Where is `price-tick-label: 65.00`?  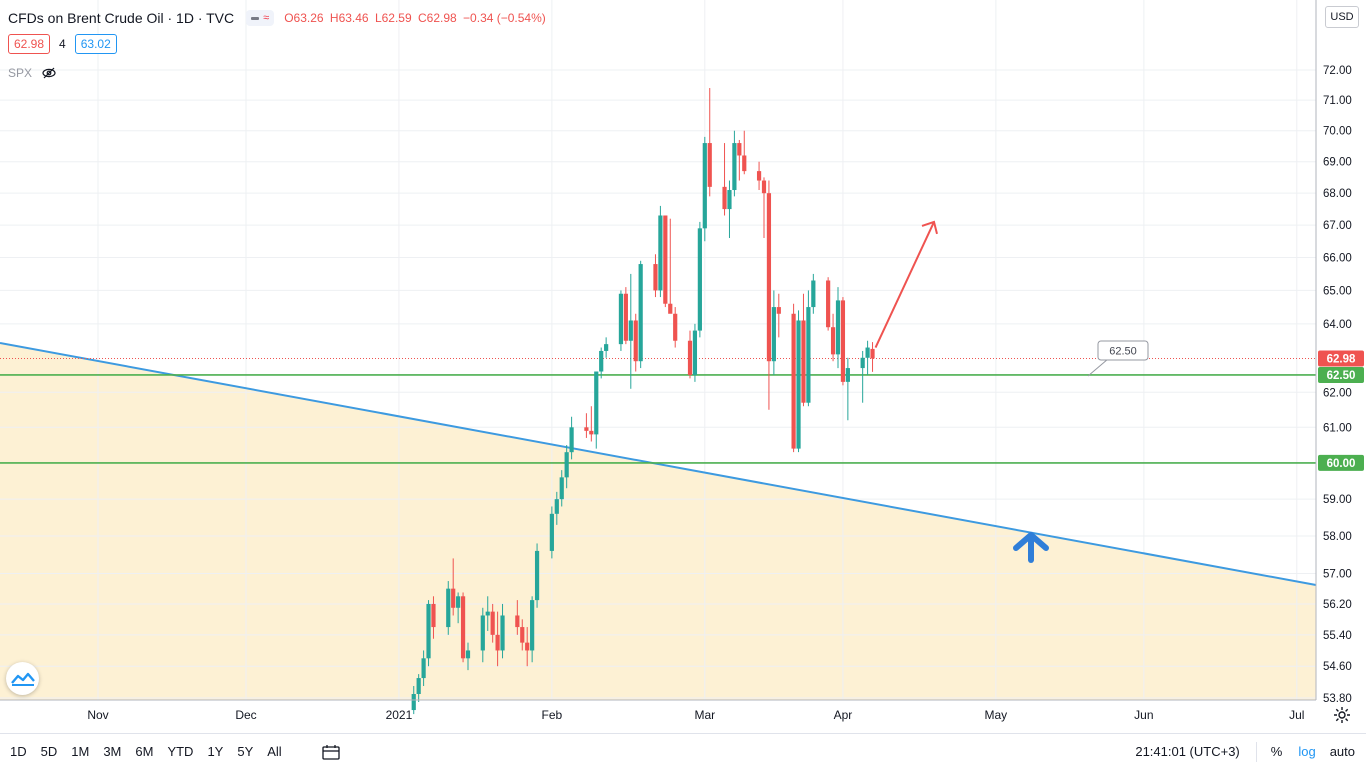 price-tick-label: 65.00 is located at coordinates (1337, 291).